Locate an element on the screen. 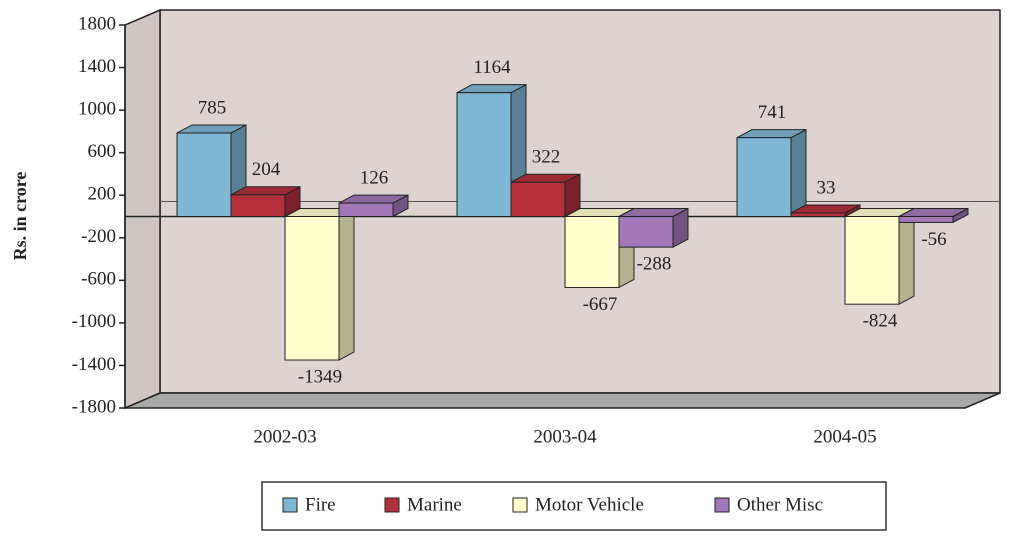 The height and width of the screenshot is (540, 1013). y-axis-label: Rs. in crore is located at coordinates (20, 216).